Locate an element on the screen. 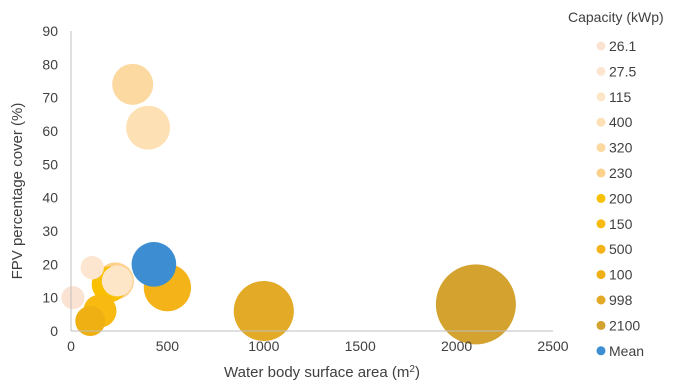  legend-marker-mean is located at coordinates (601, 351).